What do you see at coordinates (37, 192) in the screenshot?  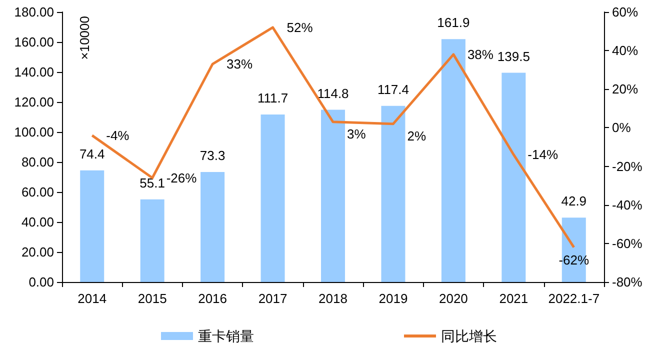 I see `y-tick-label: 60.00` at bounding box center [37, 192].